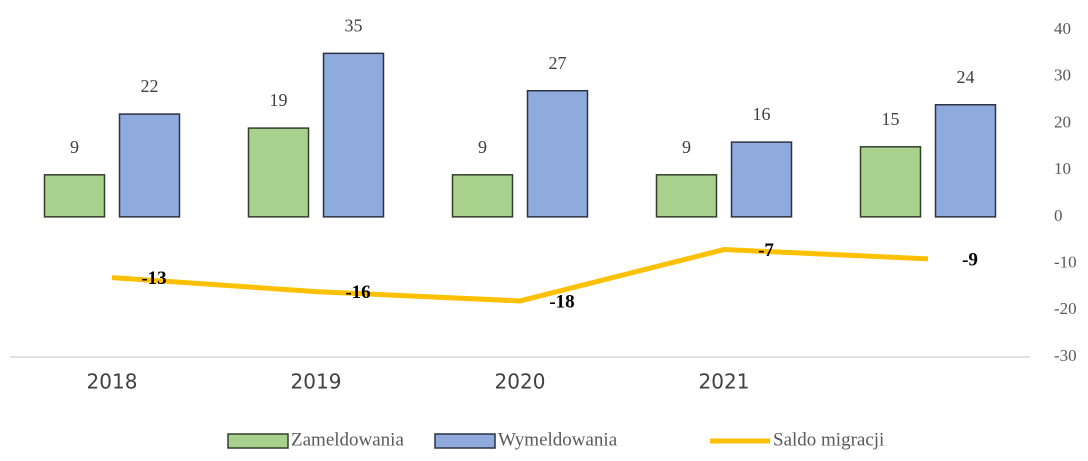 Image resolution: width=1088 pixels, height=461 pixels. I want to click on data-label: 15, so click(891, 119).